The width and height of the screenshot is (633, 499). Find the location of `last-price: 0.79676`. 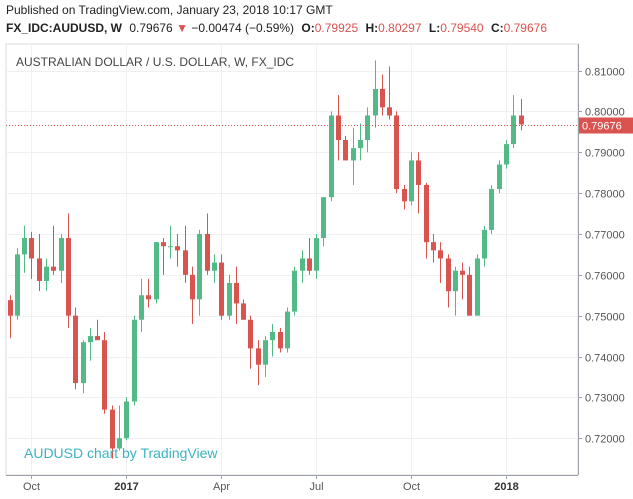

last-price: 0.79676 is located at coordinates (151, 28).